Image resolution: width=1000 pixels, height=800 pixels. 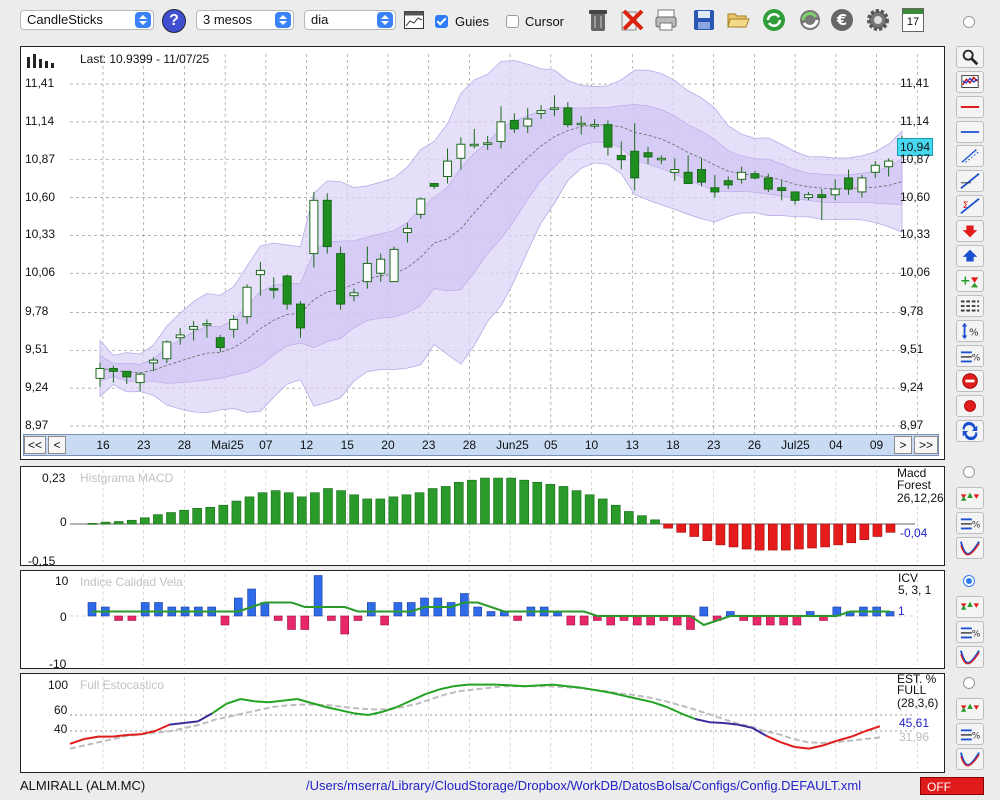 I want to click on interval-select: dia, so click(x=350, y=20).